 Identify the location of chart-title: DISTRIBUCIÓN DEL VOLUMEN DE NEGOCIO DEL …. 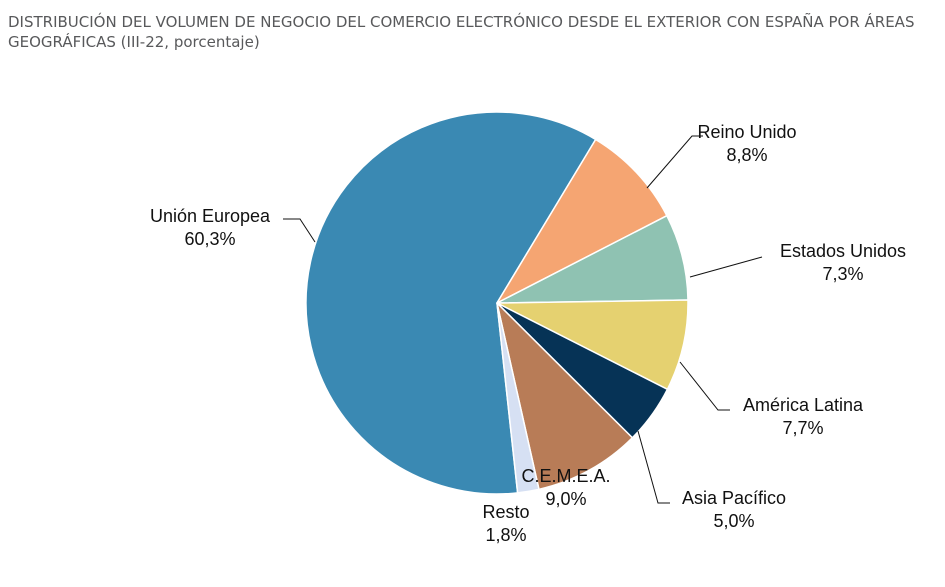
(470, 32).